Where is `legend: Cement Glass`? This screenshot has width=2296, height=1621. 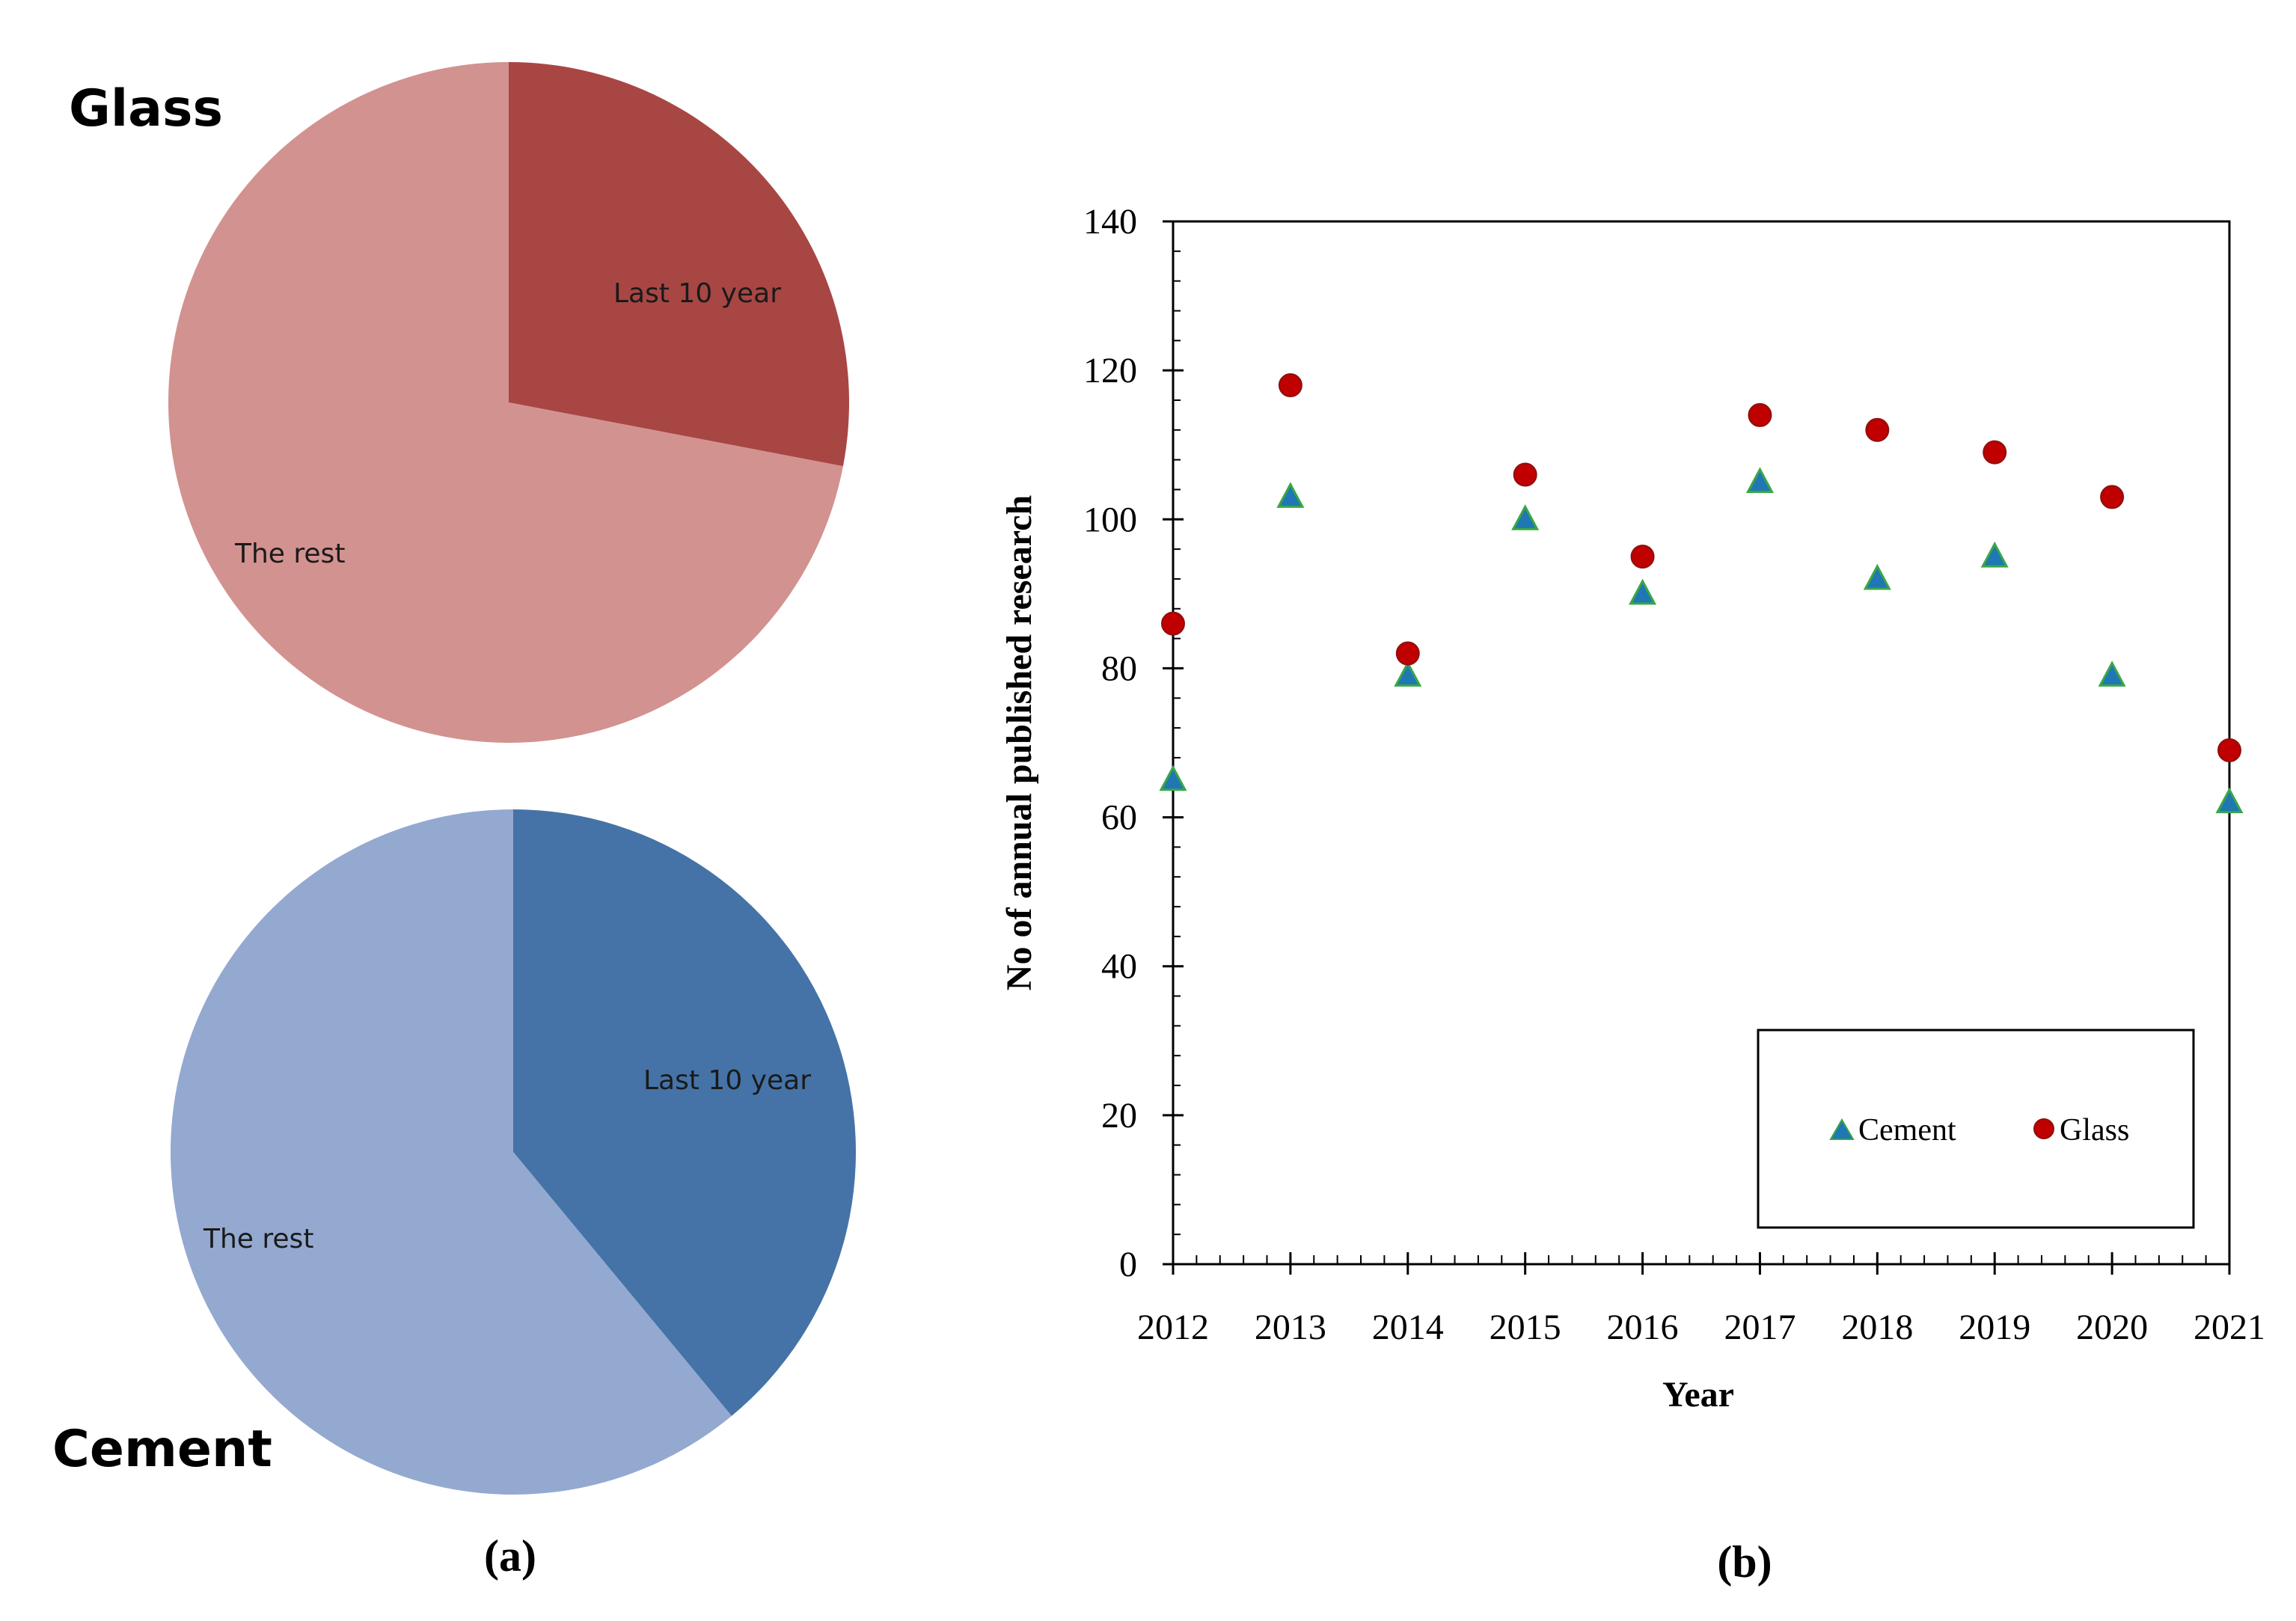
legend: Cement Glass is located at coordinates (1976, 1129).